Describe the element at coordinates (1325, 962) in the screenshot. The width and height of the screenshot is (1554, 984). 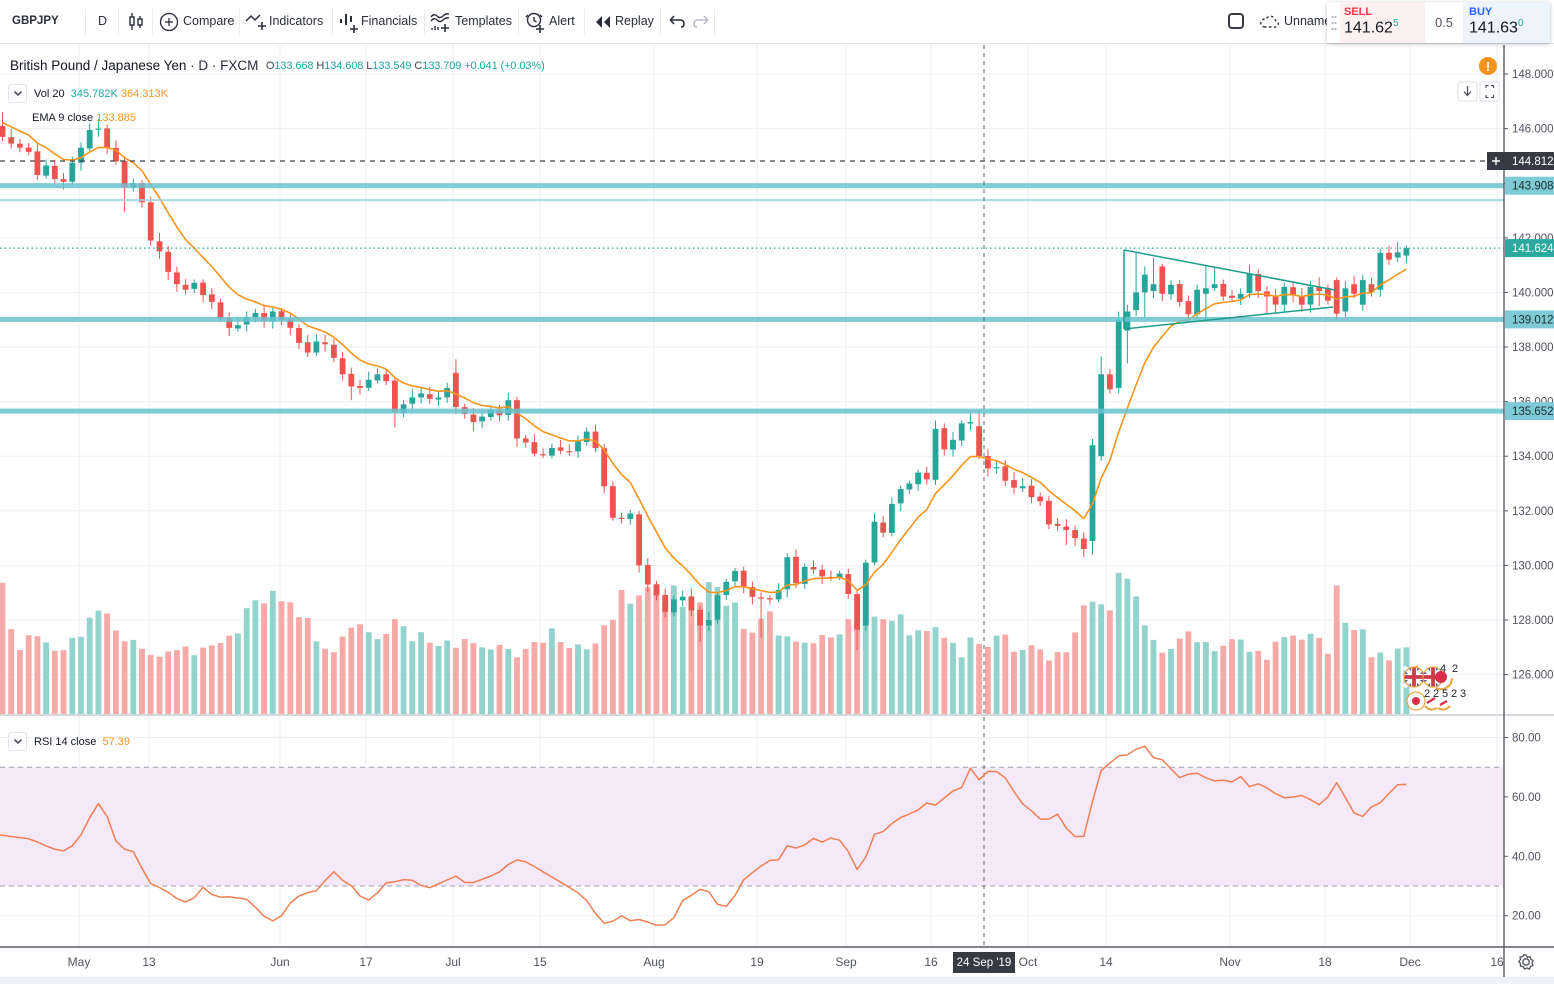
I see `svg-text: 18` at that location.